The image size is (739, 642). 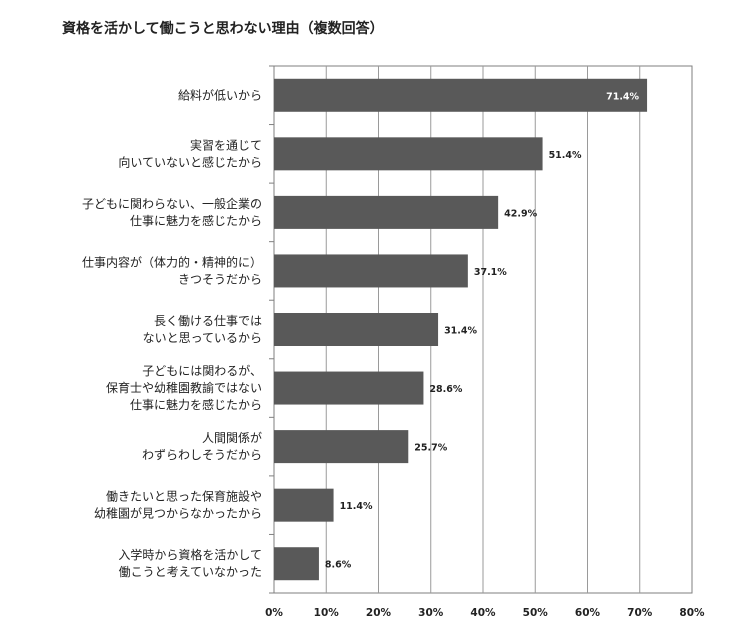 What do you see at coordinates (445, 389) in the screenshot?
I see `data-label: 28.6%` at bounding box center [445, 389].